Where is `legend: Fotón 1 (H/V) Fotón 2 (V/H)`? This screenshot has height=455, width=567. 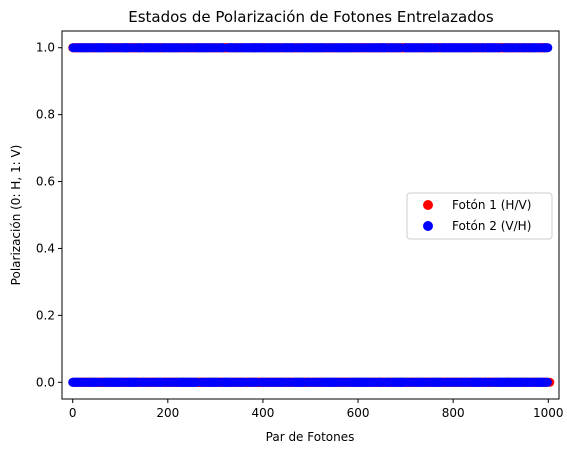 legend: Fotón 1 (H/V) Fotón 2 (V/H) is located at coordinates (479, 216).